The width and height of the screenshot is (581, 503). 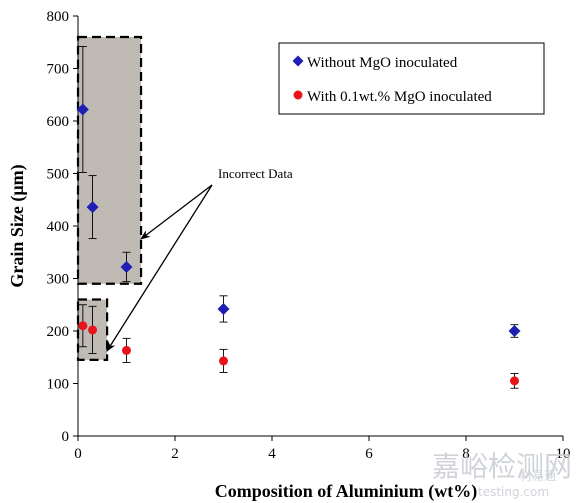 I want to click on y-tick-label: 800, so click(x=58, y=17).